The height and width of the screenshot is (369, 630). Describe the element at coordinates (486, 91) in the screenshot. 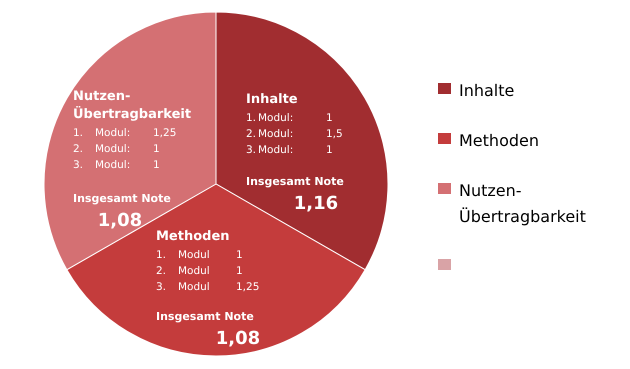

I see `legend-label: Inhalte` at that location.